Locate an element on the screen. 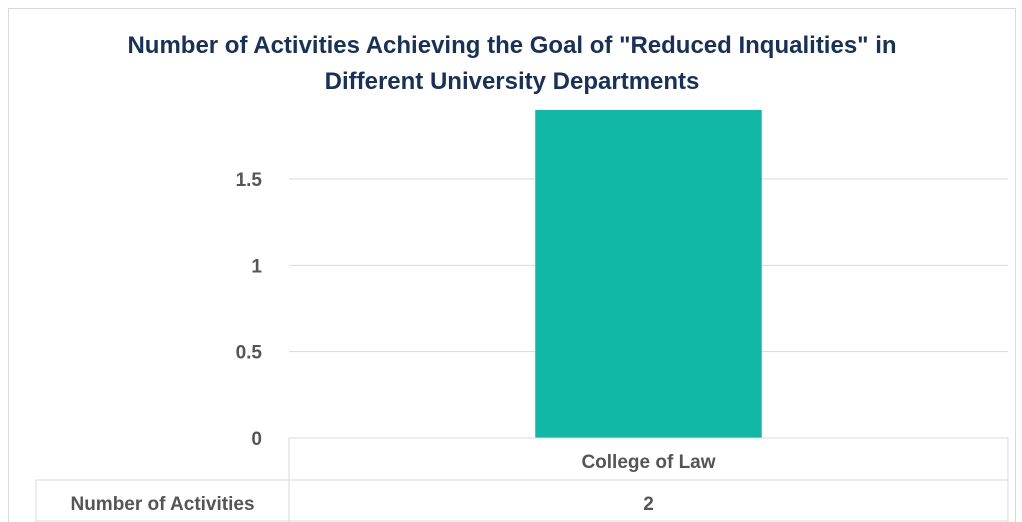 The image size is (1022, 522). table-cell: 2 is located at coordinates (648, 504).